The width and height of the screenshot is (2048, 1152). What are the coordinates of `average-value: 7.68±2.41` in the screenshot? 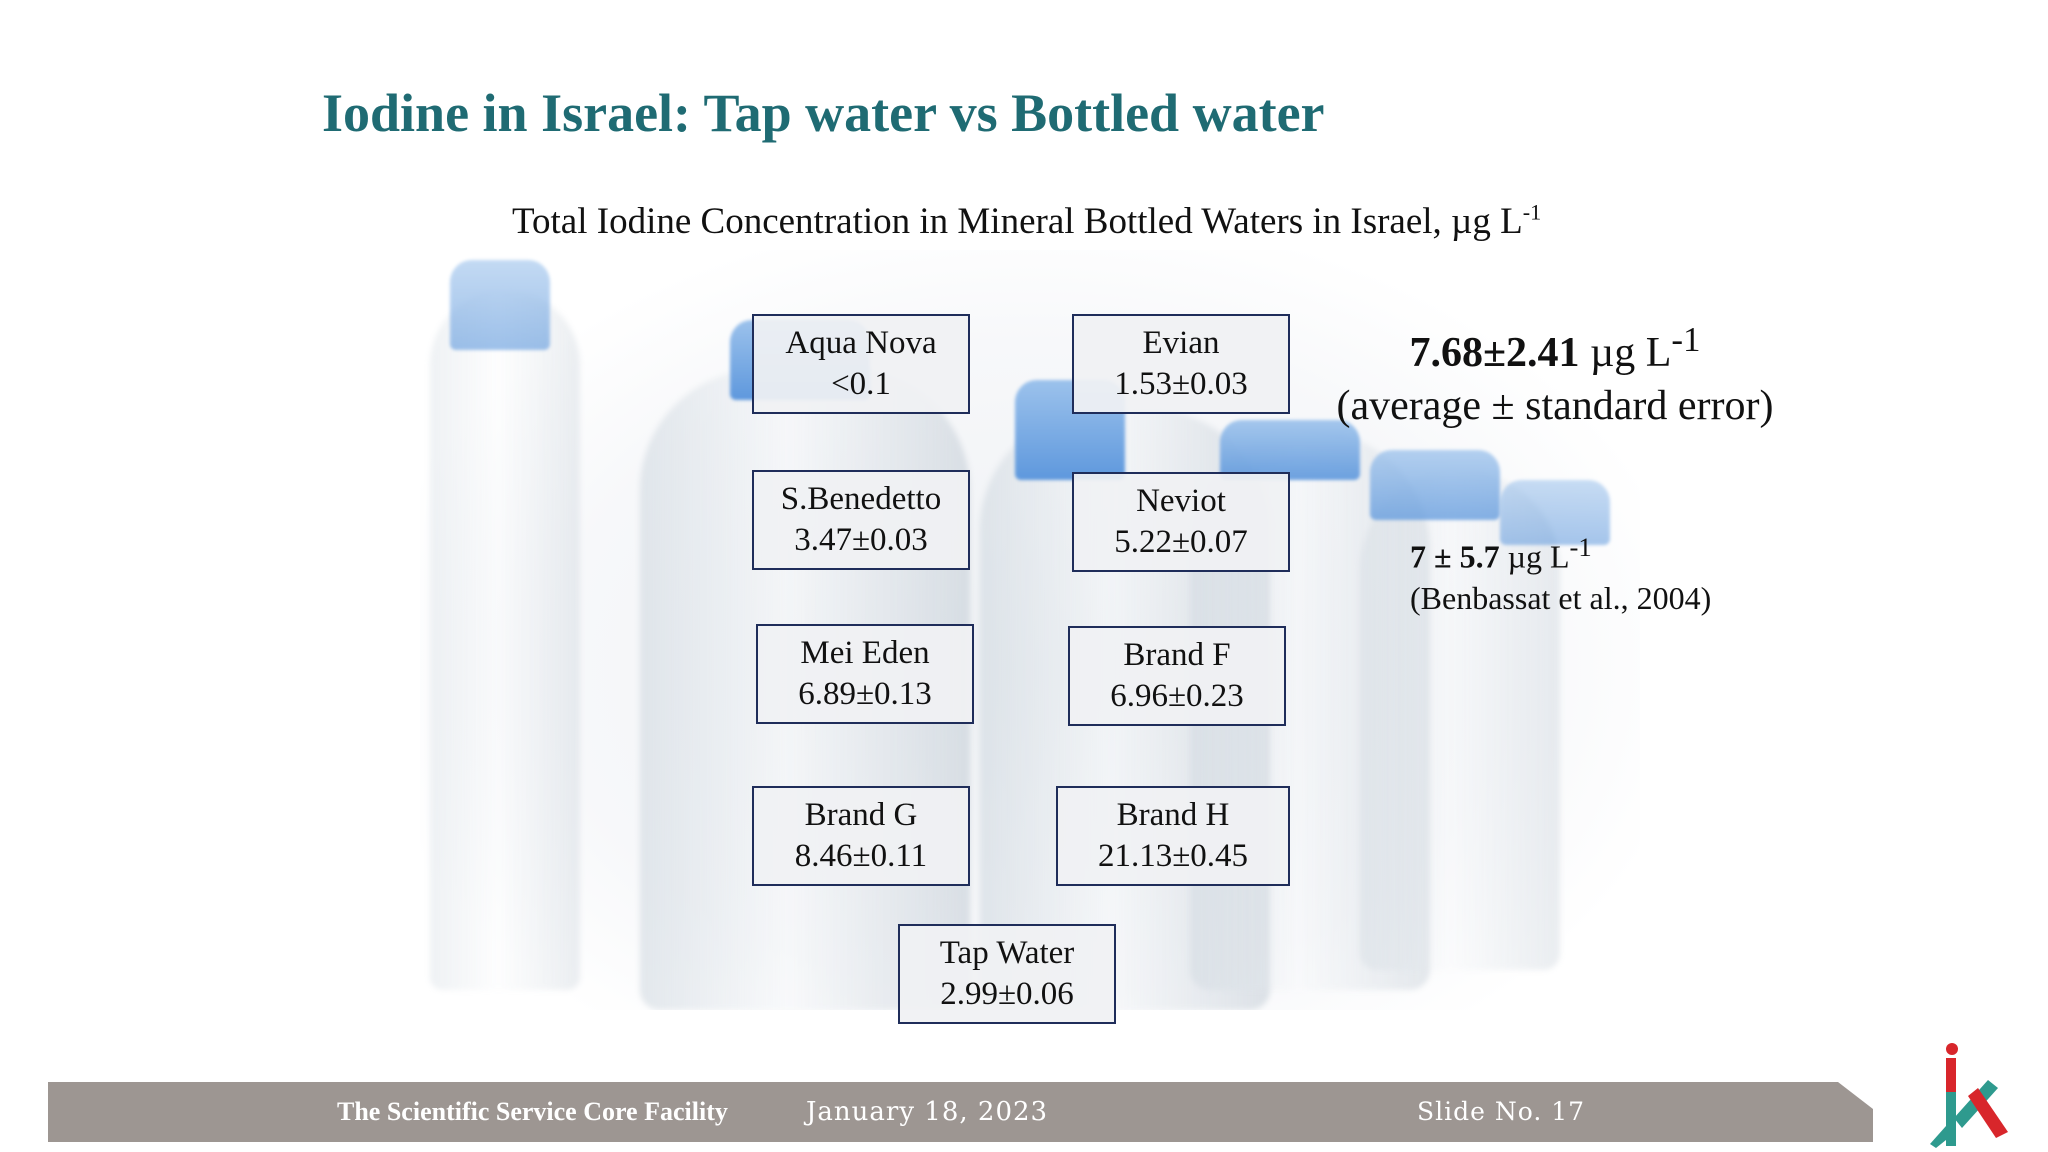 It's located at (1494, 353).